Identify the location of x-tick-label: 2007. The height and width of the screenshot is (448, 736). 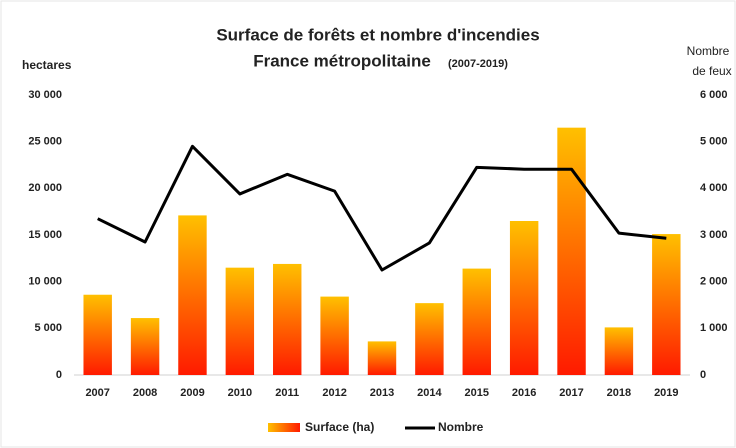
(97, 393).